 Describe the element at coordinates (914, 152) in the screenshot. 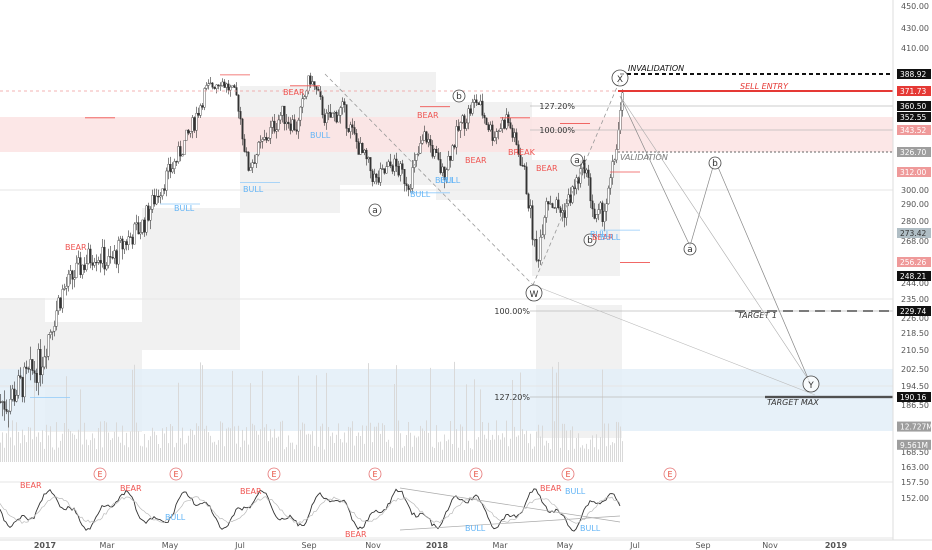

I see `price-tag: 326.70` at that location.